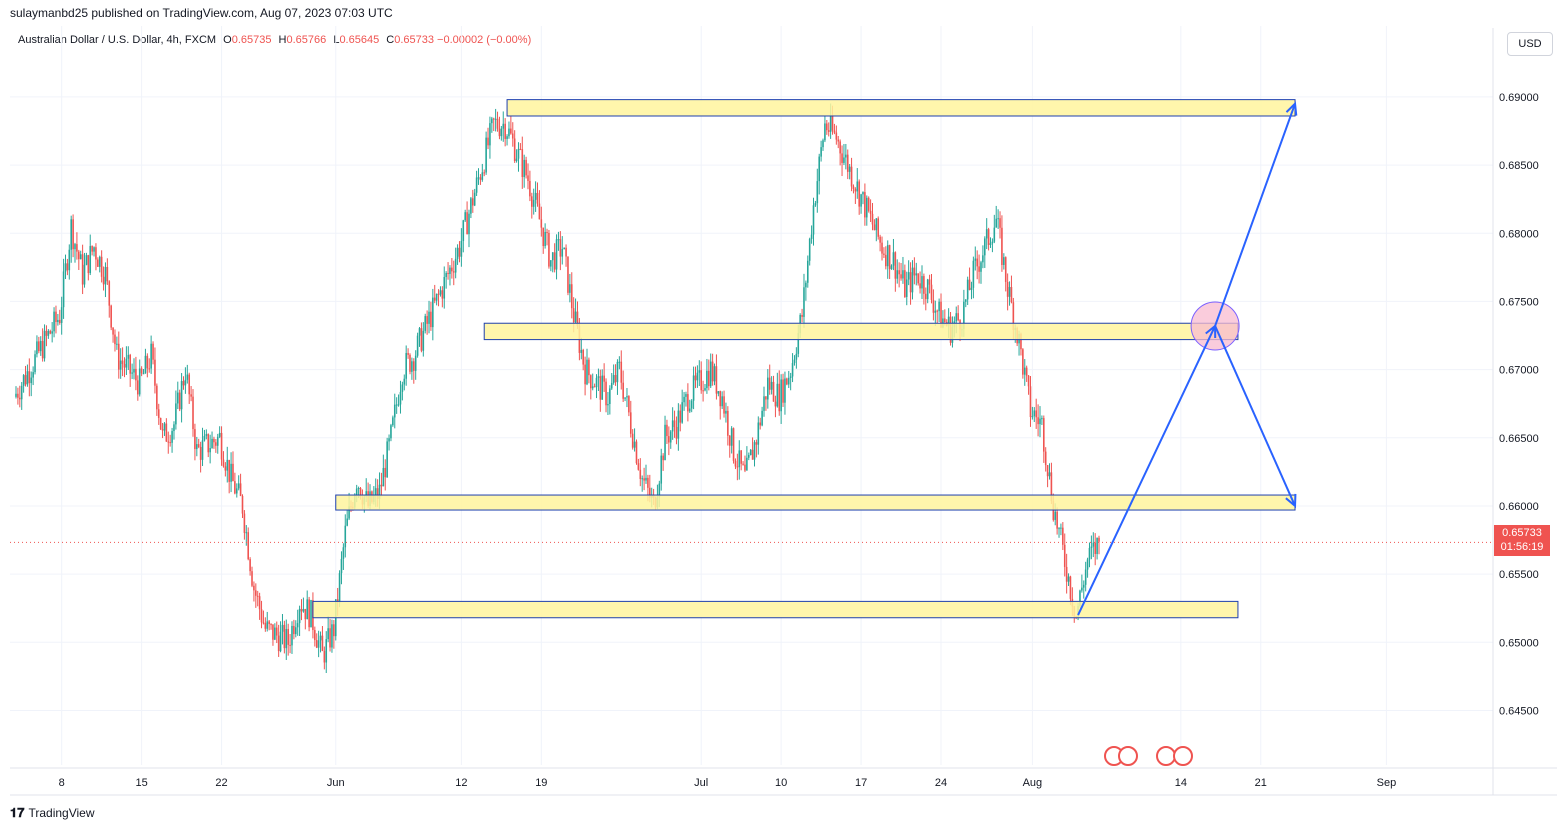 The width and height of the screenshot is (1567, 831). What do you see at coordinates (1530, 44) in the screenshot?
I see `currency-button: USD` at bounding box center [1530, 44].